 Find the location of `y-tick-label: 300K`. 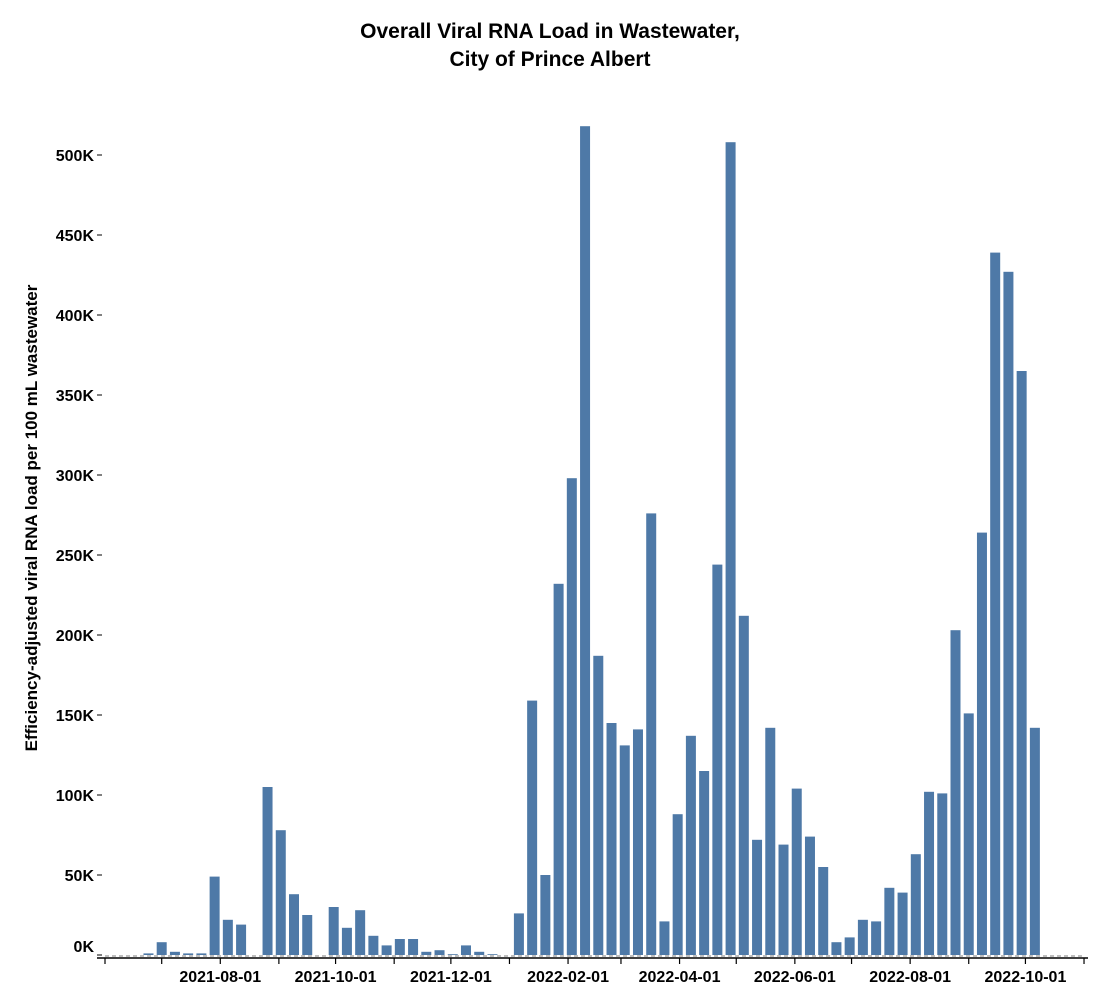

y-tick-label: 300K is located at coordinates (75, 476).